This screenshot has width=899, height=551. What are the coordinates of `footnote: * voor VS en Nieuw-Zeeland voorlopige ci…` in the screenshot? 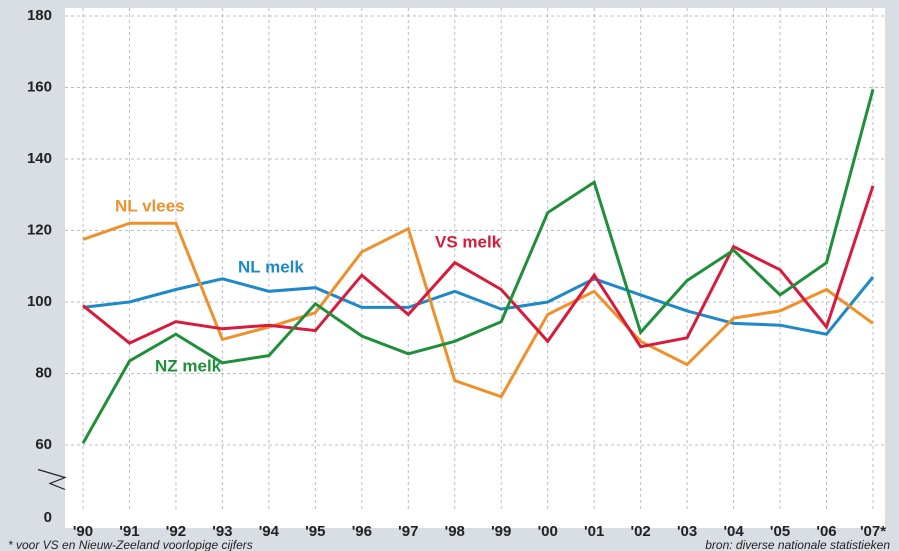 It's located at (130, 544).